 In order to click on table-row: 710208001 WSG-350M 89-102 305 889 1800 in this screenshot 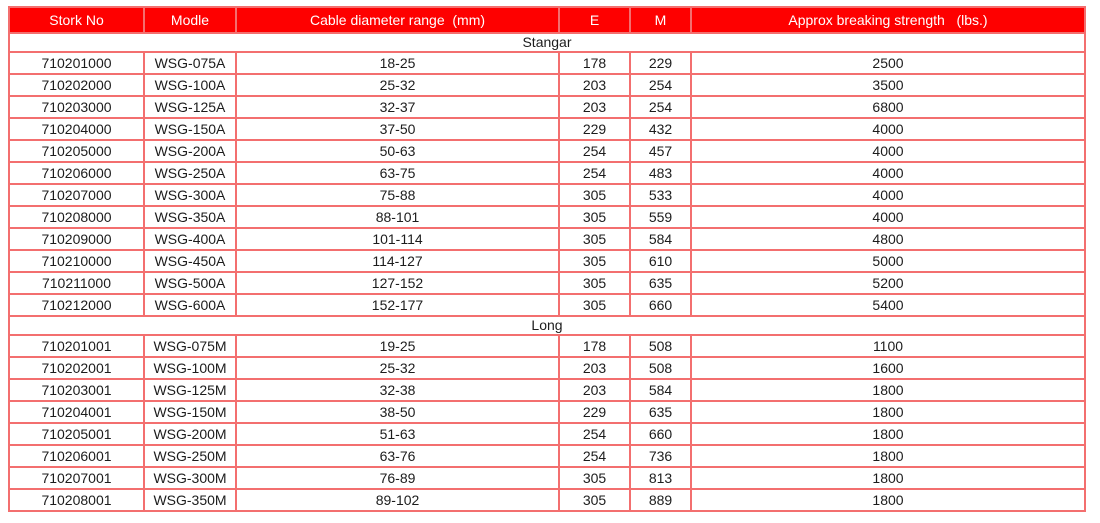, I will do `click(547, 500)`.